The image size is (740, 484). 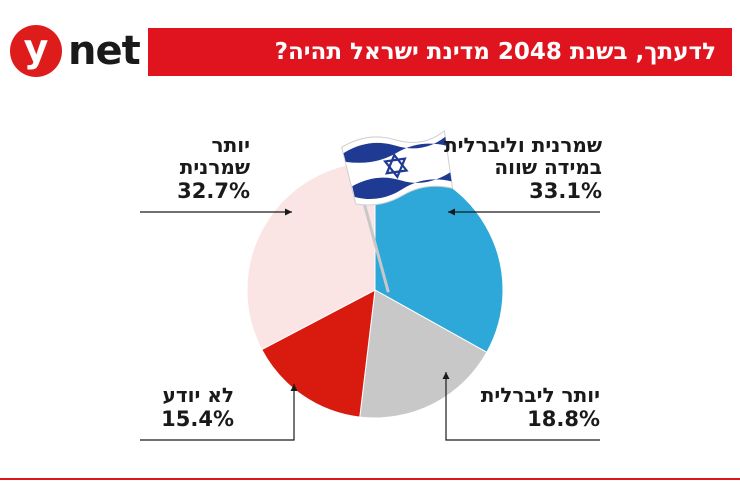 I want to click on ynet-logo-circle: y, so click(x=36, y=51).